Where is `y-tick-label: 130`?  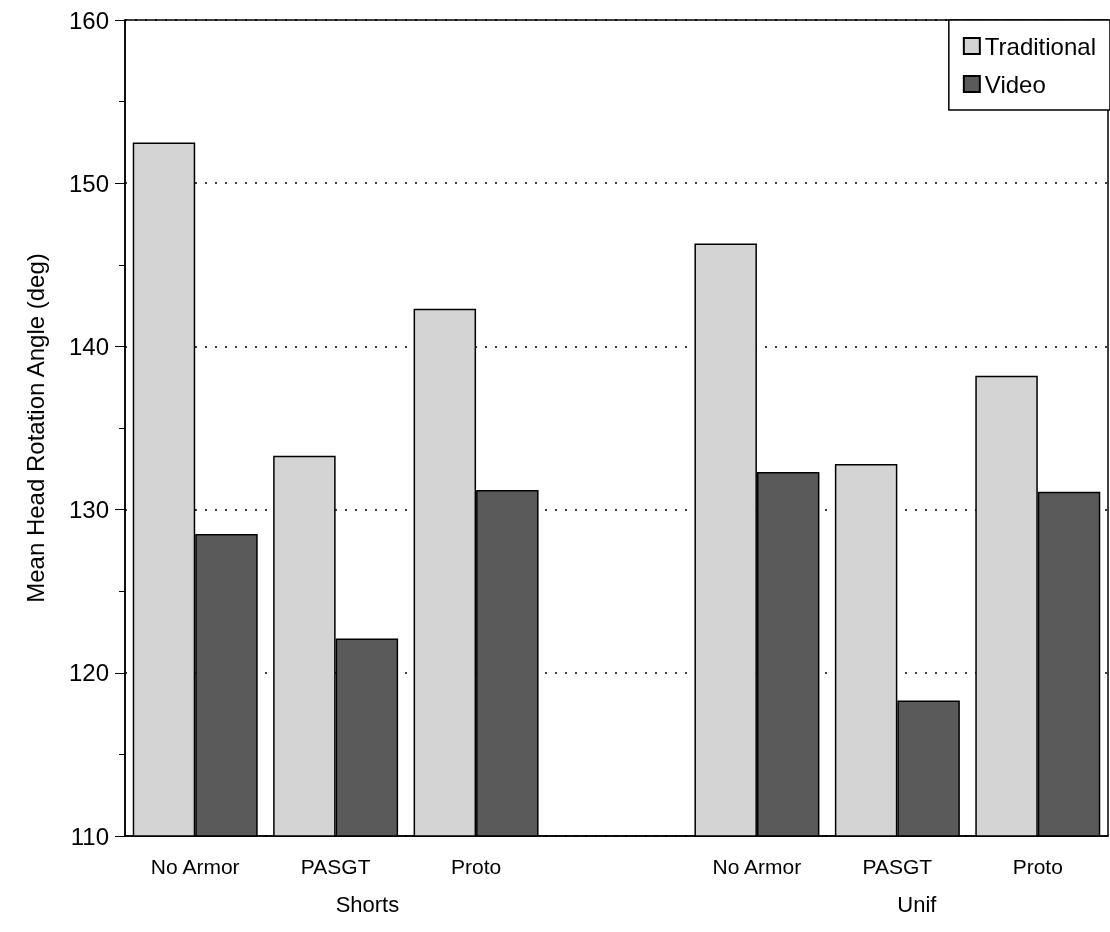
y-tick-label: 130 is located at coordinates (88, 510).